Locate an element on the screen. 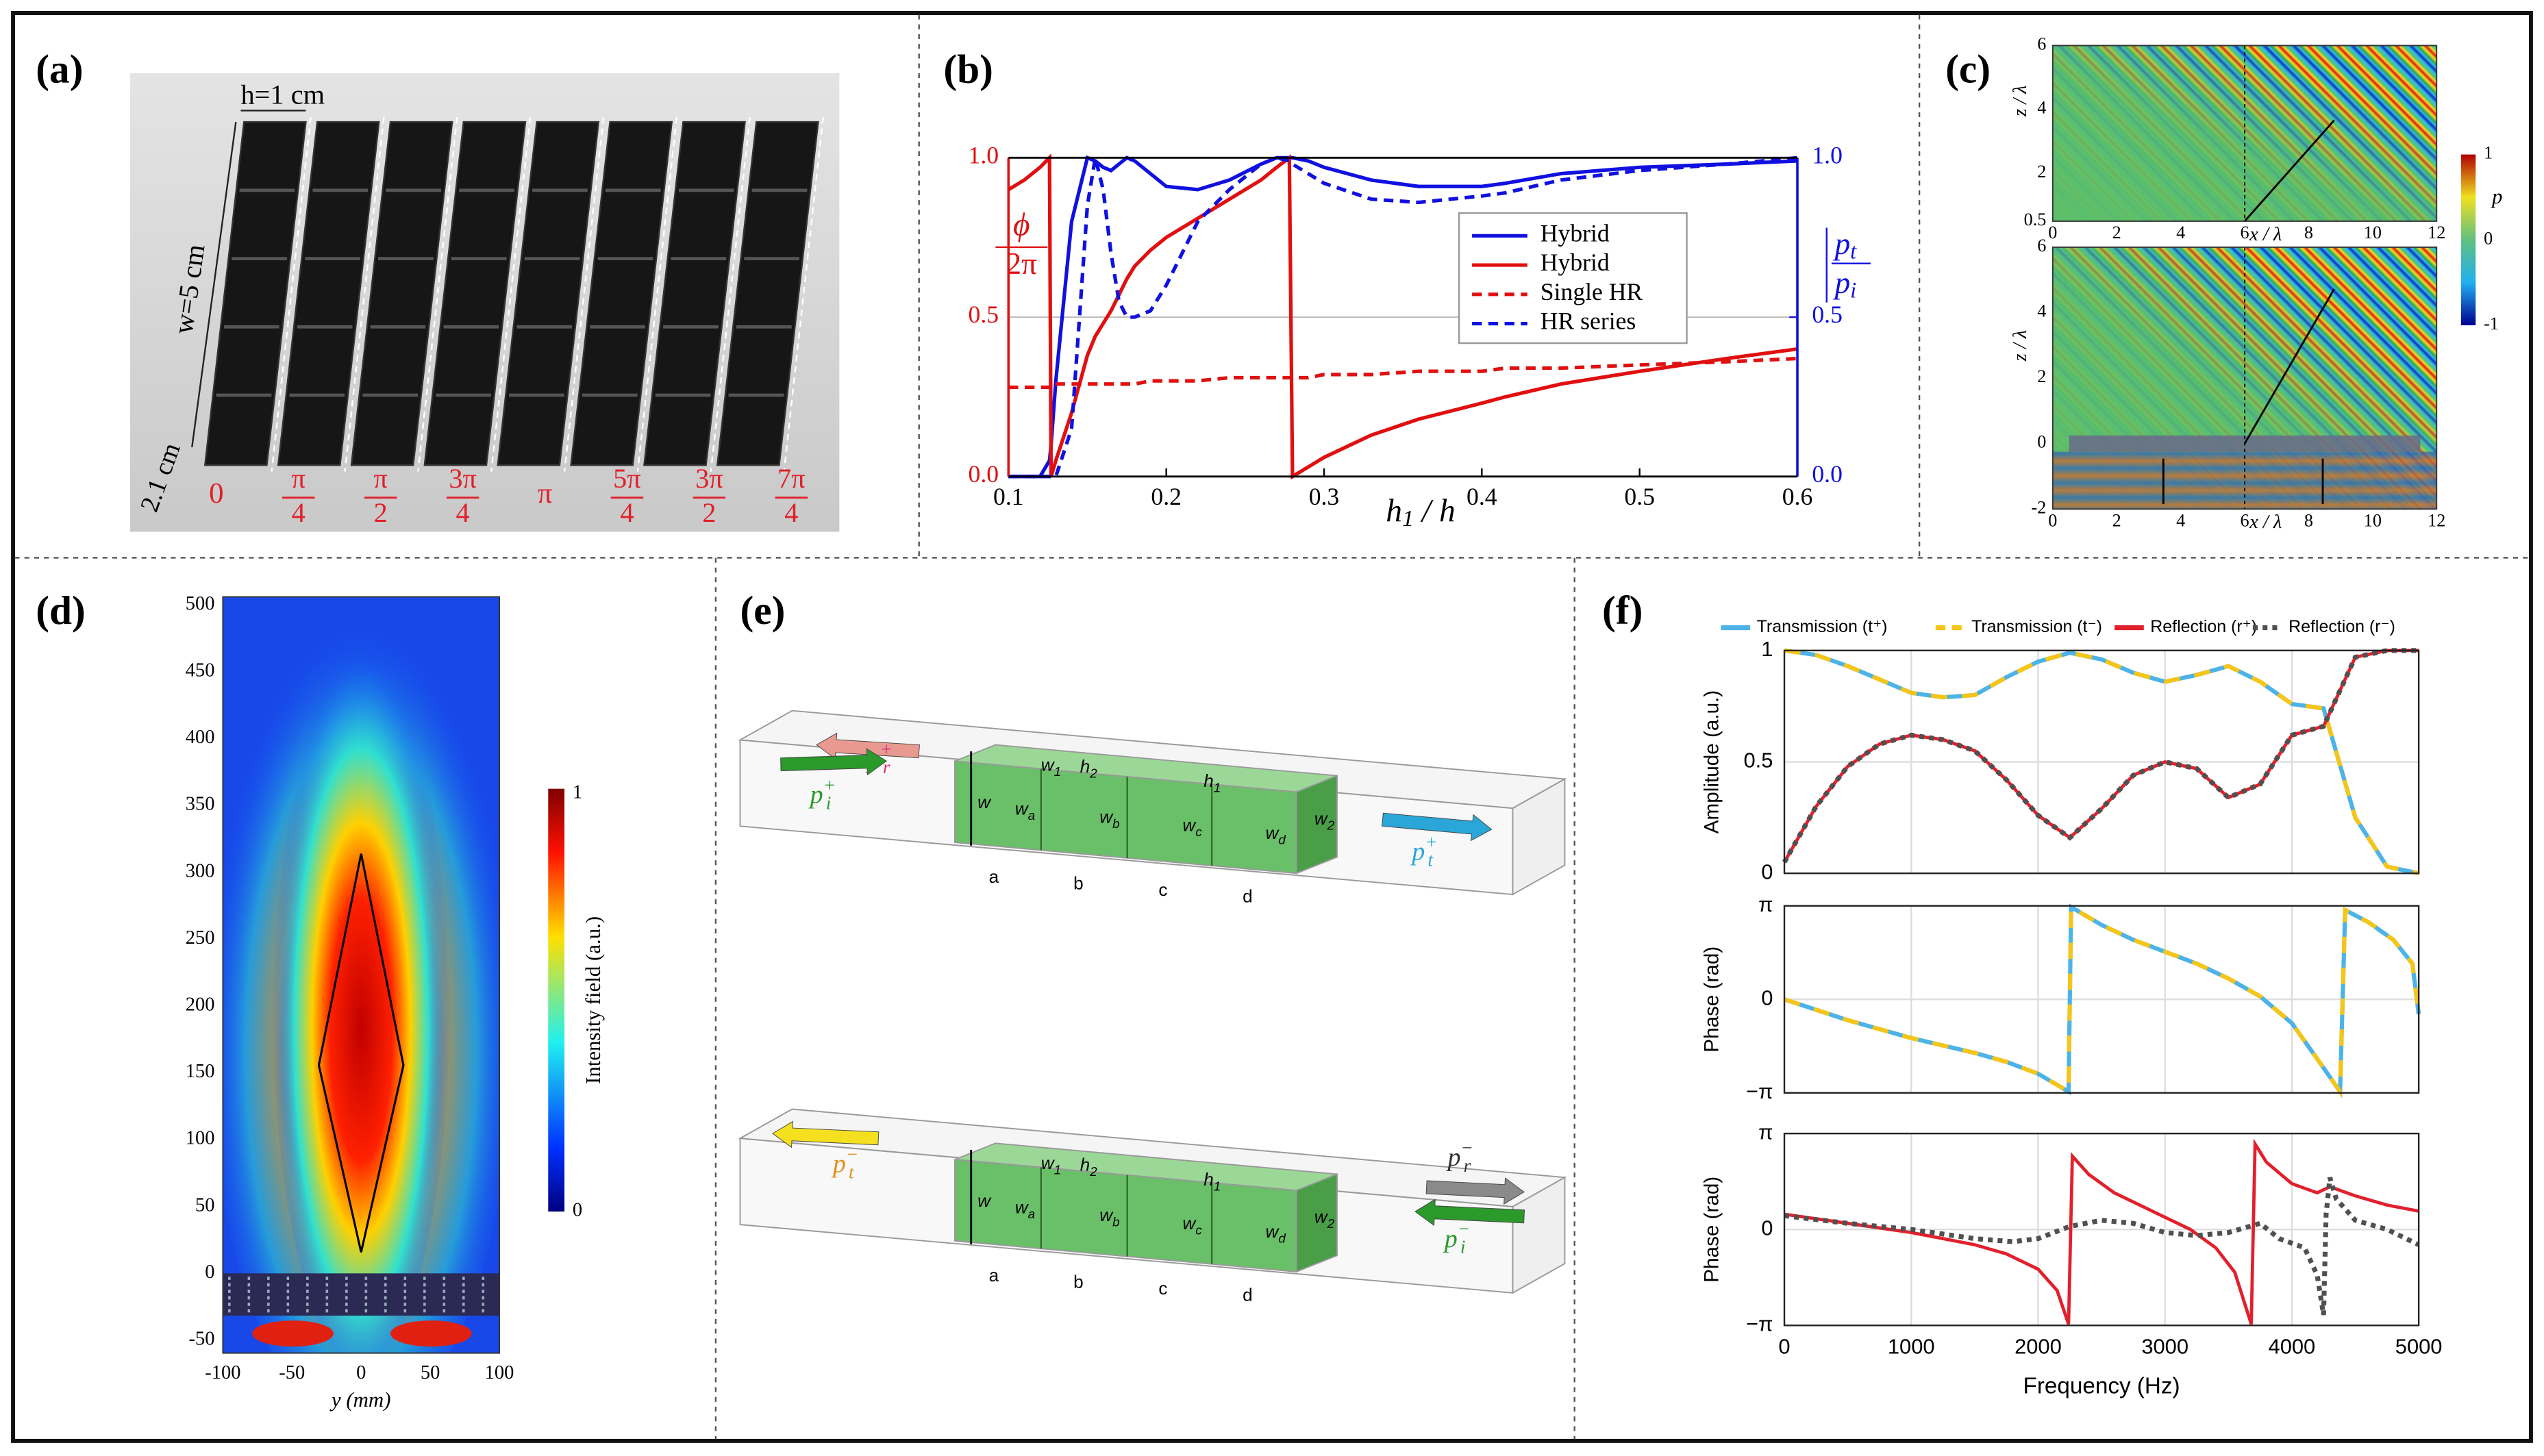  colorbar-tick: 0 is located at coordinates (577, 1210).